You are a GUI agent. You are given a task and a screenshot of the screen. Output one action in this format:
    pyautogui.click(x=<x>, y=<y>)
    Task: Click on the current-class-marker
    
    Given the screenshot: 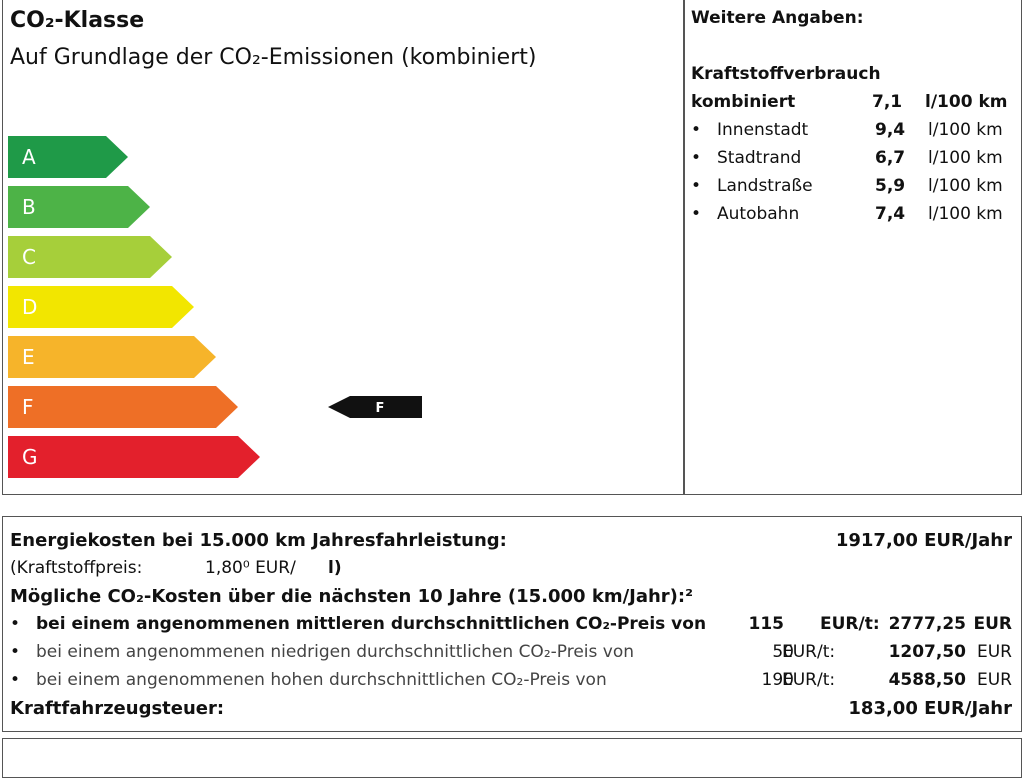 What is the action you would take?
    pyautogui.click(x=375, y=407)
    